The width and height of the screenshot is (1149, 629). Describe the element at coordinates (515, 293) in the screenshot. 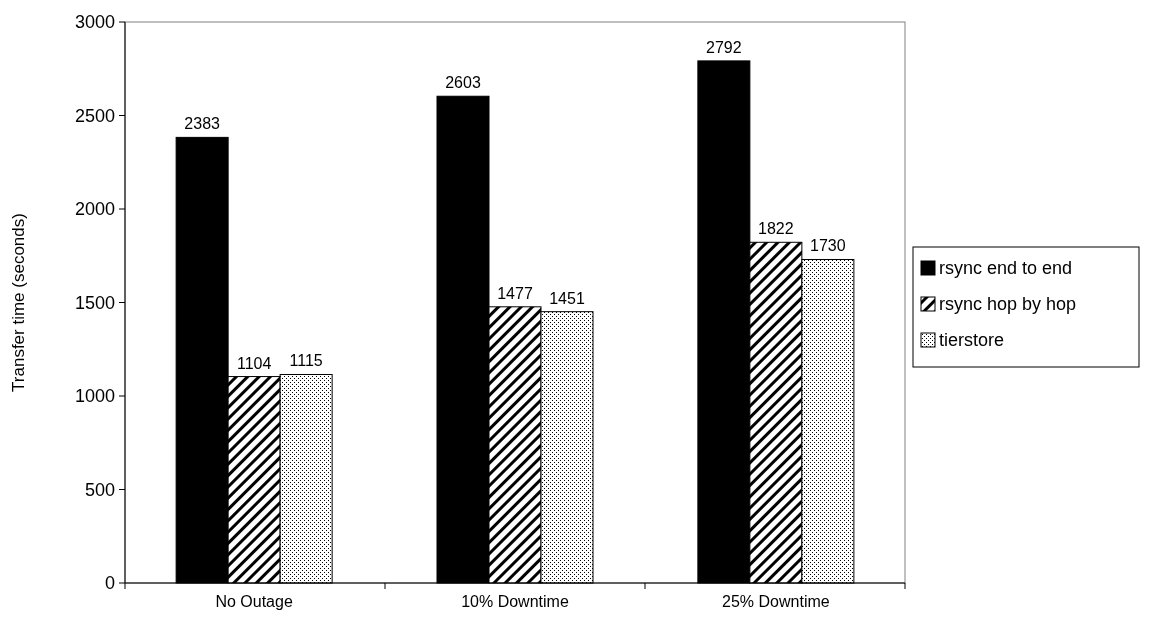

I see `data-label: 1477` at that location.